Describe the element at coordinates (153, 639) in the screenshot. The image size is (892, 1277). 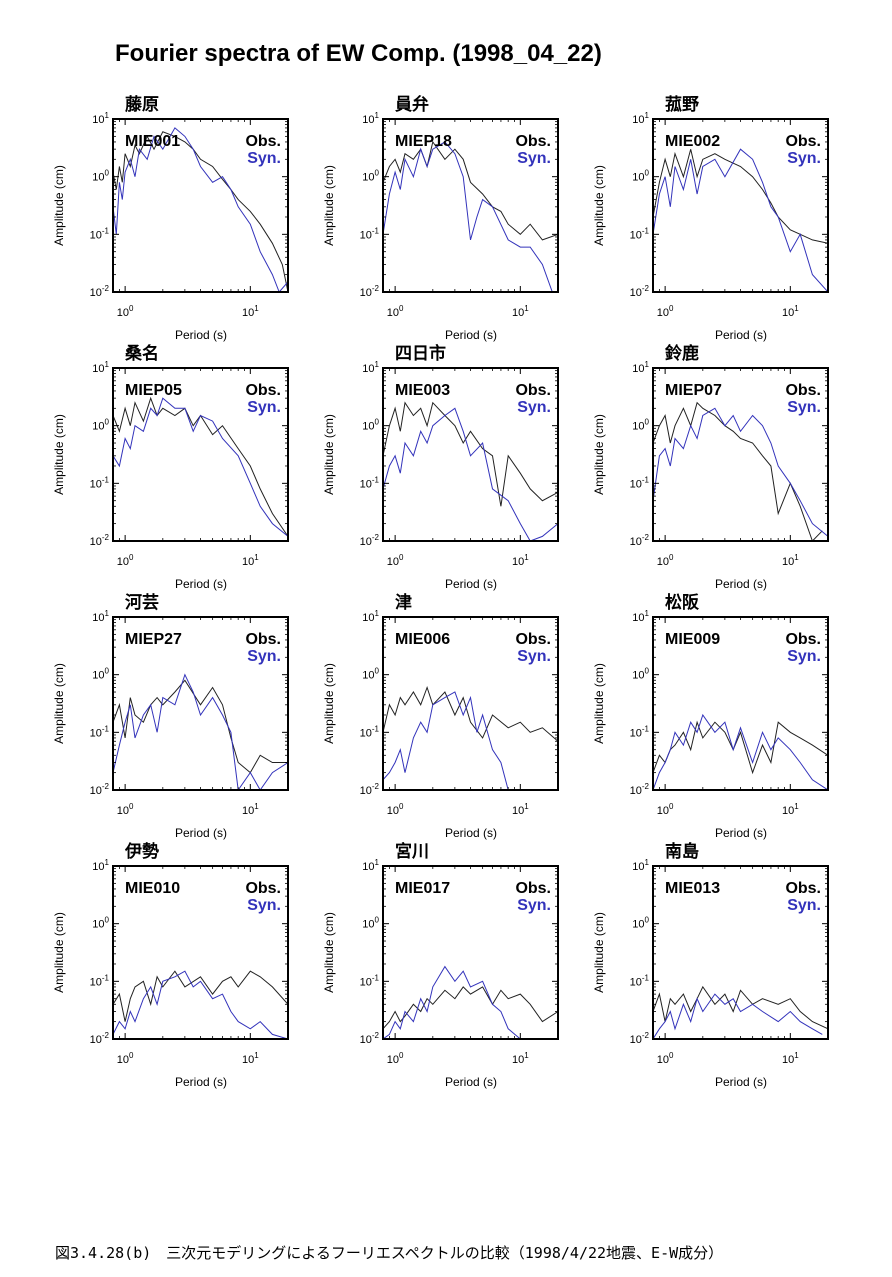
I see `station-code: MIEP27` at that location.